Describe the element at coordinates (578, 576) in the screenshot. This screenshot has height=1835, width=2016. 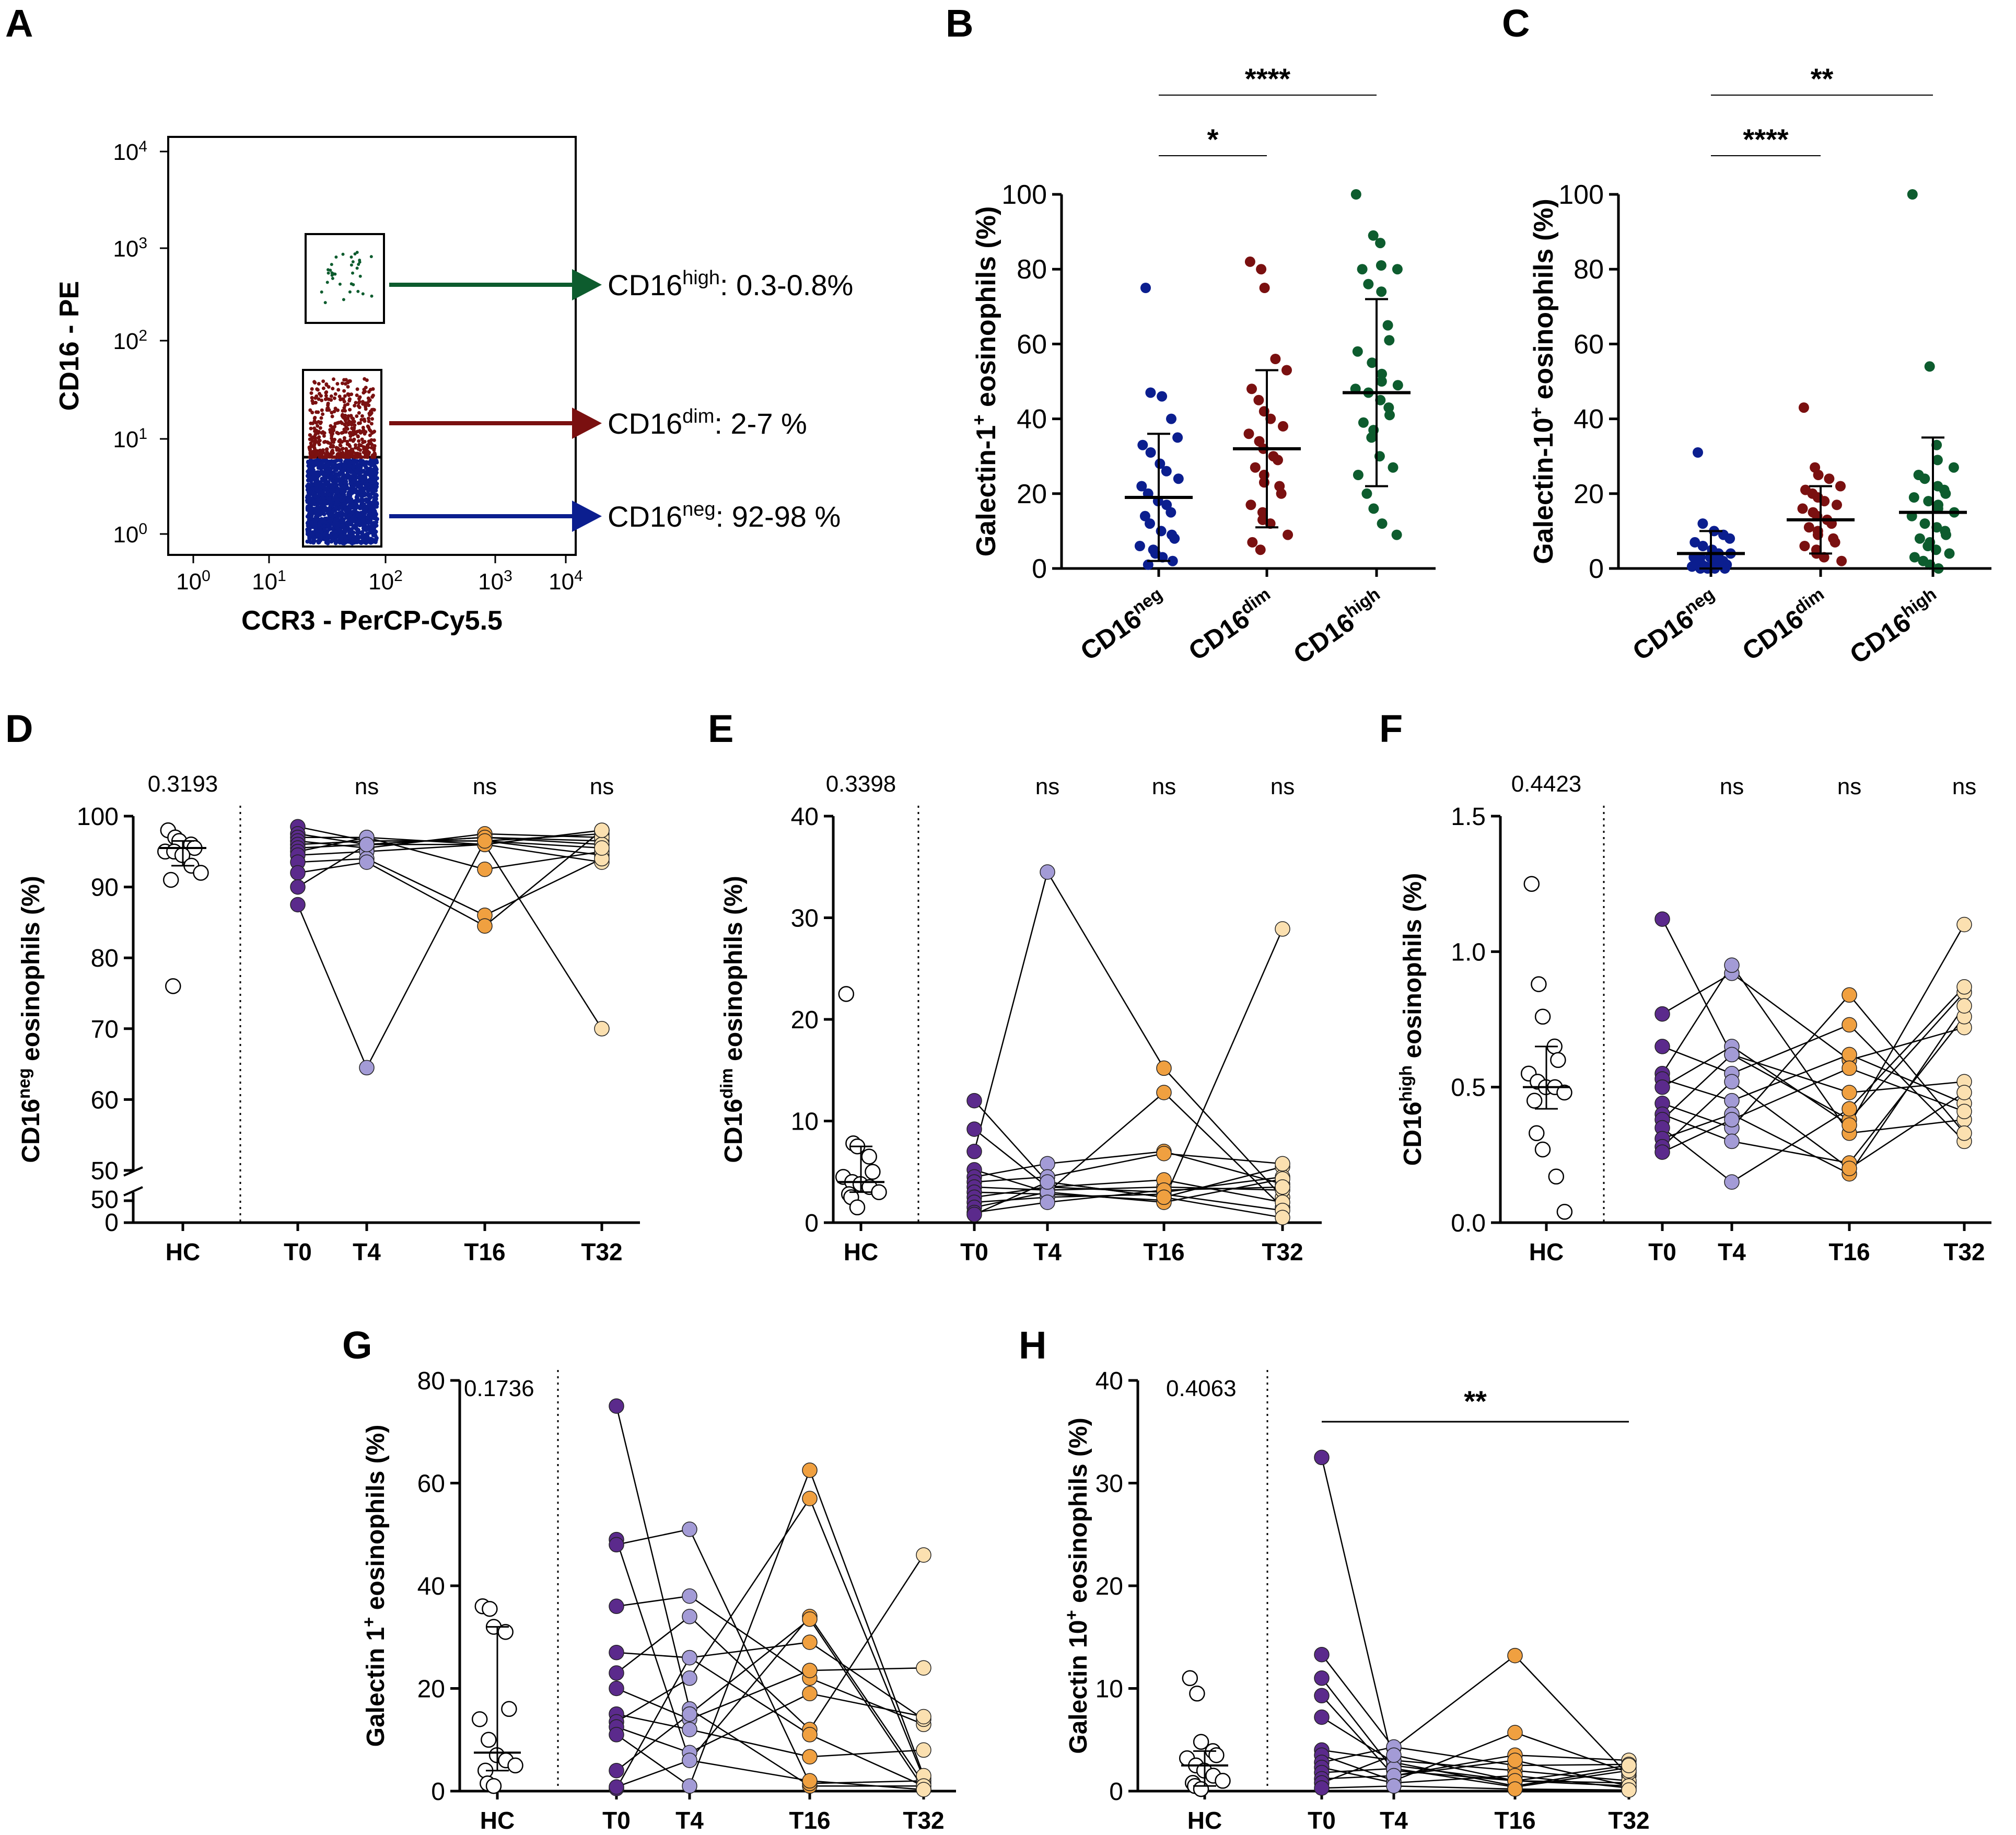
I see `x-tick-label-sup: 4` at that location.